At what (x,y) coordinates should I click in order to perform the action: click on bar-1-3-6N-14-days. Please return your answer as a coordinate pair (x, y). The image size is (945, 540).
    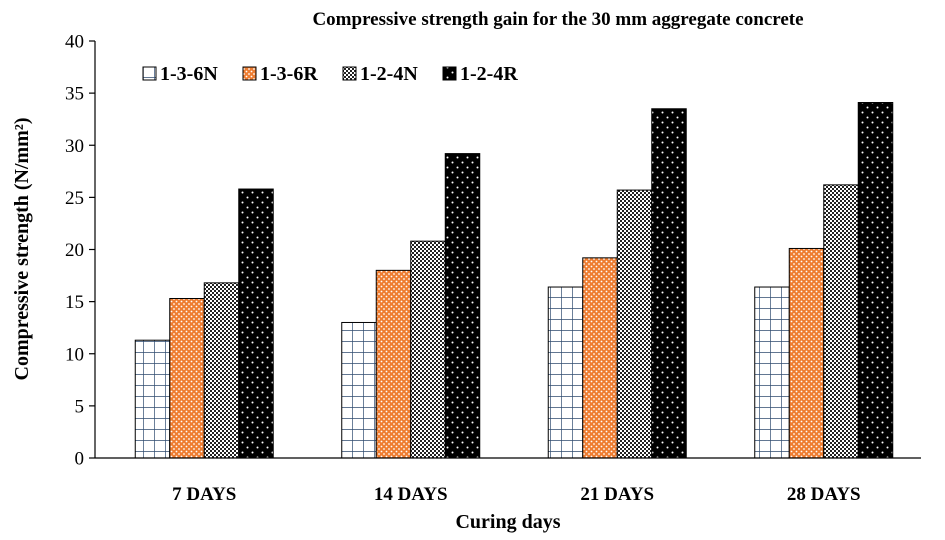
    Looking at the image, I should click on (359, 390).